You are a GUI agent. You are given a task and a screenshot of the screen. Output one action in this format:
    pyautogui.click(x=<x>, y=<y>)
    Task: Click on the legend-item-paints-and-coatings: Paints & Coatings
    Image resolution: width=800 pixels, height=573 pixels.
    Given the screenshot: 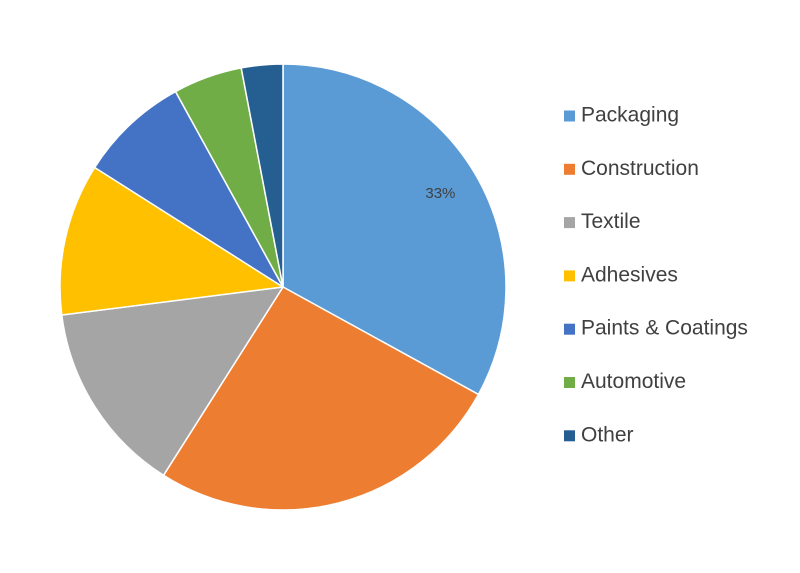 What is the action you would take?
    pyautogui.click(x=656, y=328)
    